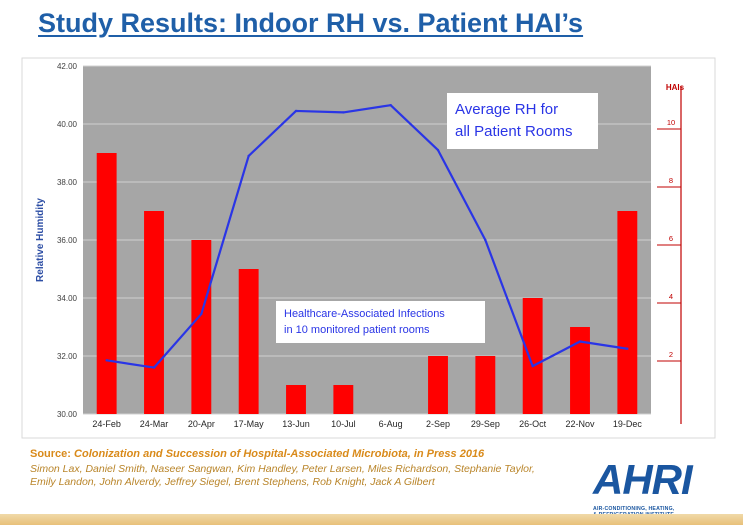  Describe the element at coordinates (67, 240) in the screenshot. I see `y-tick-label: 36.00` at that location.